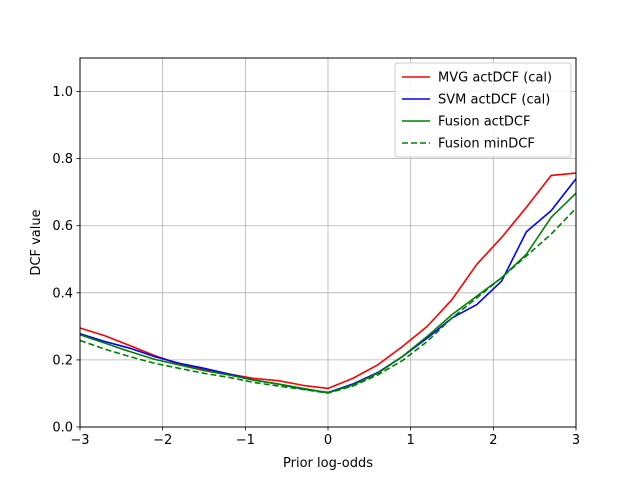 This screenshot has width=640, height=480. What do you see at coordinates (62, 428) in the screenshot?
I see `y-tick-label: 0.0` at bounding box center [62, 428].